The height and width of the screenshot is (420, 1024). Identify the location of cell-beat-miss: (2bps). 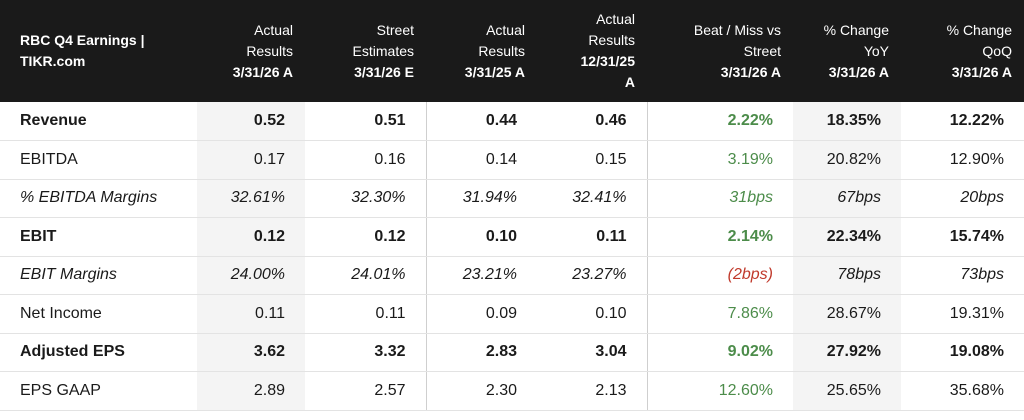
(719, 275).